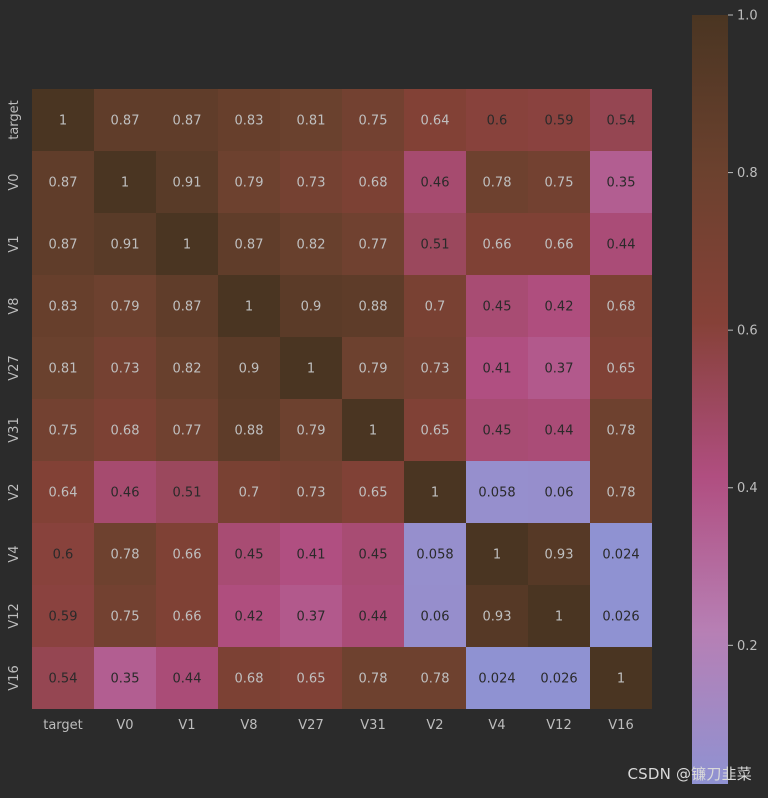 Image resolution: width=768 pixels, height=798 pixels. Describe the element at coordinates (747, 331) in the screenshot. I see `colorbar-tick-label: 0.6` at that location.